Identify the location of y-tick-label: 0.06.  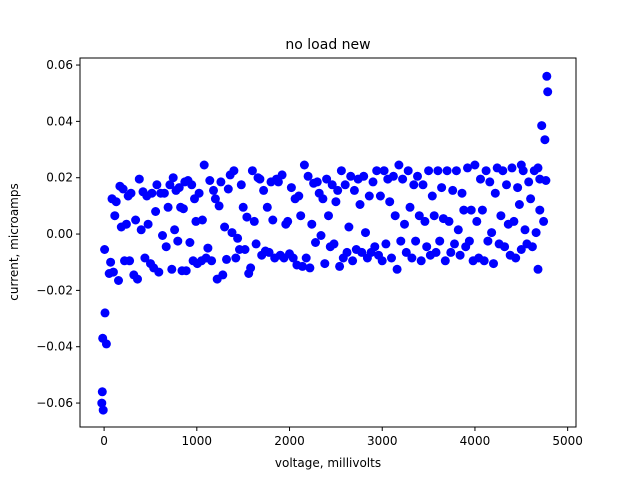
(59, 65).